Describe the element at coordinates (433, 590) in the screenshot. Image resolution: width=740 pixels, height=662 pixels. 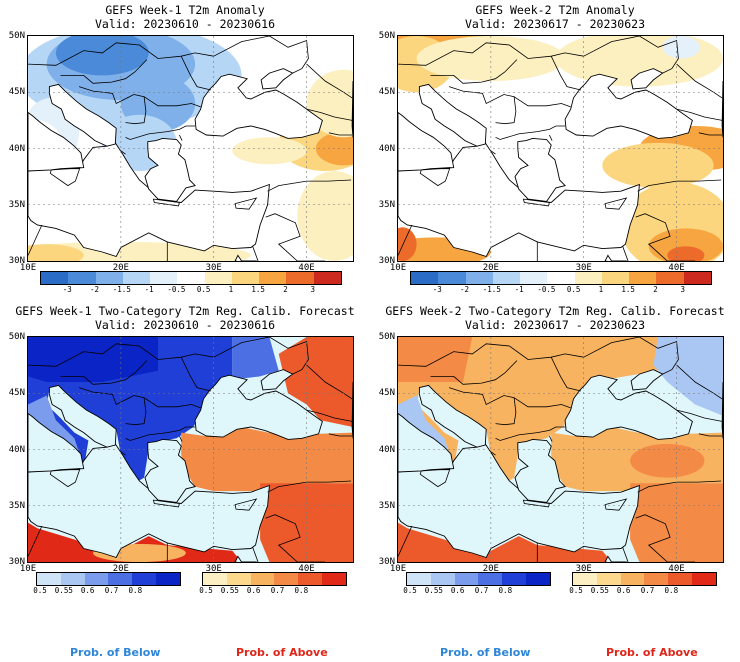
I see `colorbar-tick-label: 0.55` at that location.